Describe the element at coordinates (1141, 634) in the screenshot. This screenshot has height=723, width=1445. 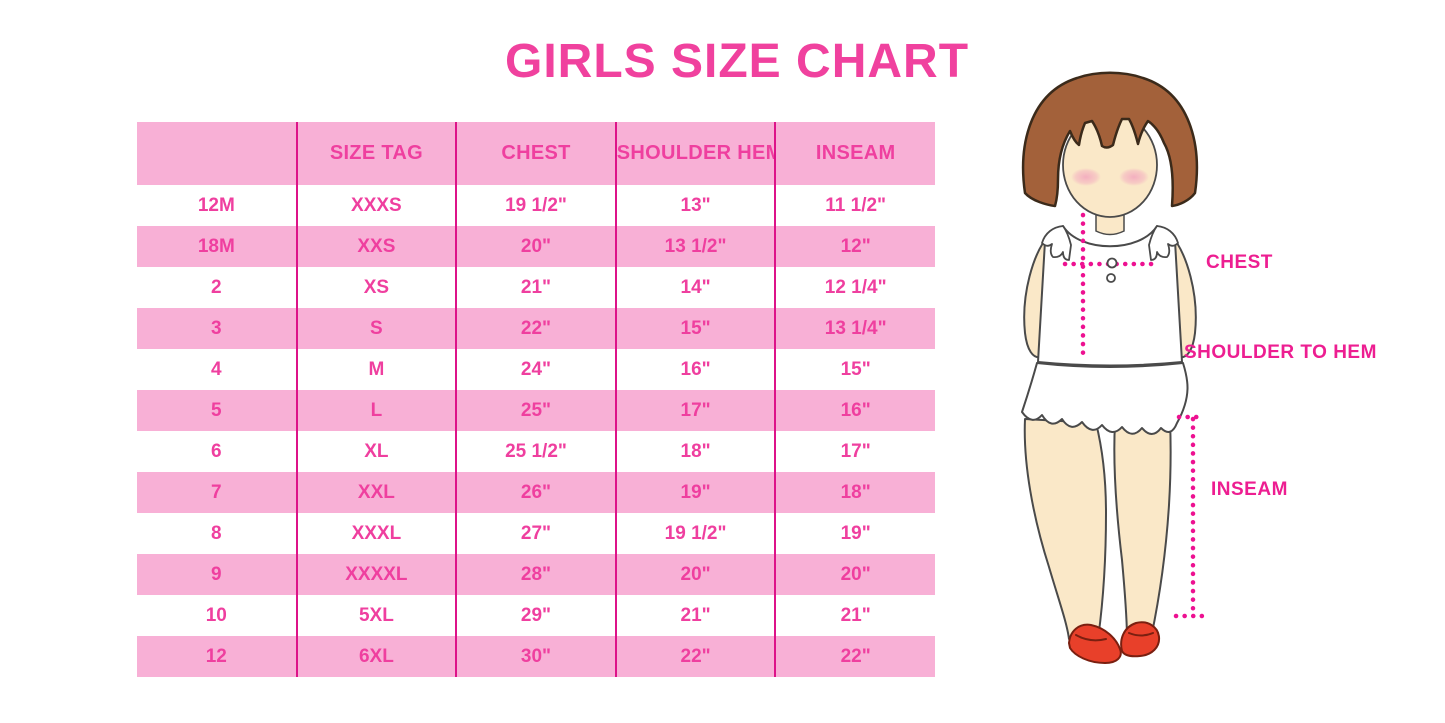
I see `right-shoe-strap` at that location.